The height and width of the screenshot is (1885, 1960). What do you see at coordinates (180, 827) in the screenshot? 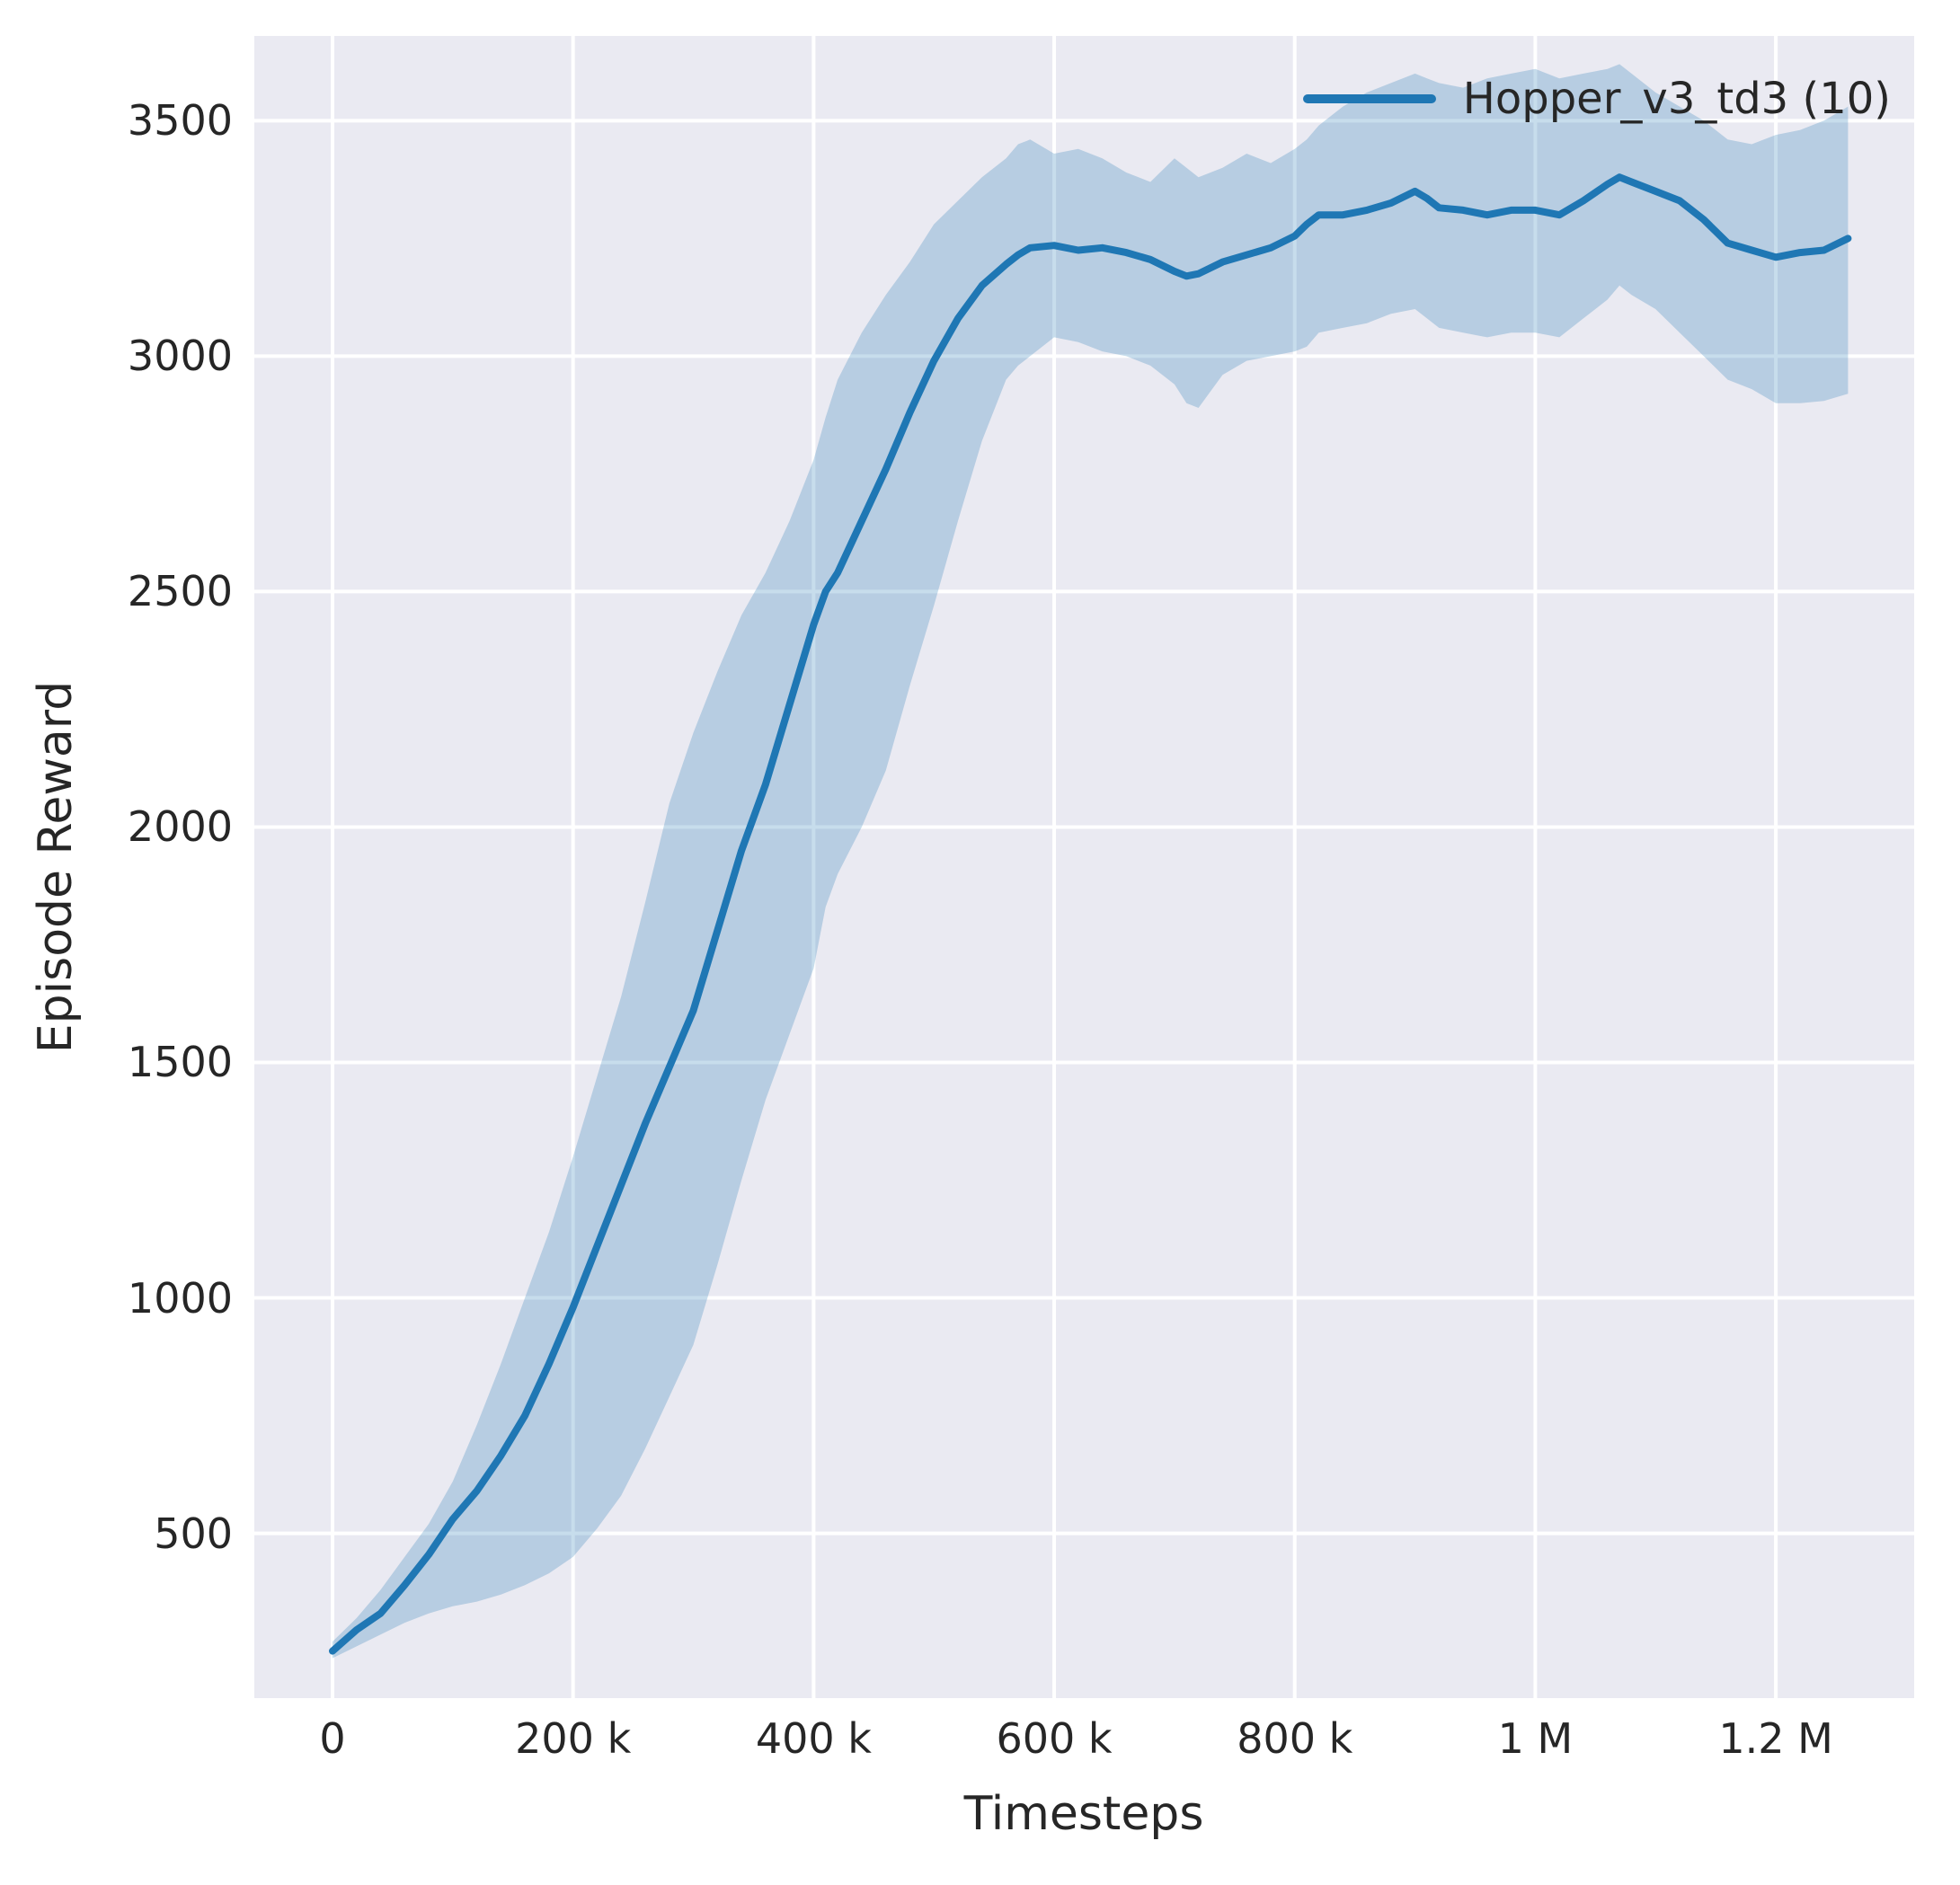
I see `y-tick-label: 2000` at bounding box center [180, 827].